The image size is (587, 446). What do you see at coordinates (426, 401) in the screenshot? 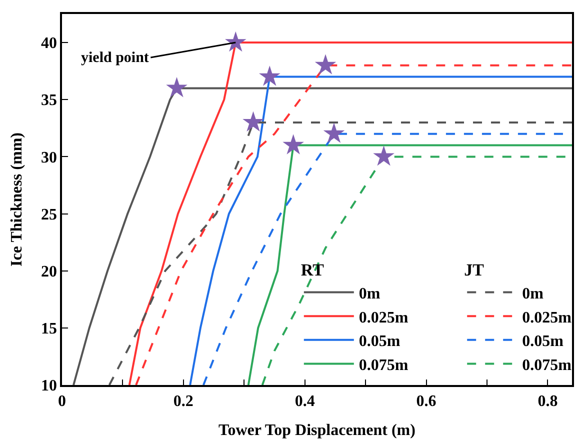
I see `x-tick-label: 0.6` at bounding box center [426, 401].